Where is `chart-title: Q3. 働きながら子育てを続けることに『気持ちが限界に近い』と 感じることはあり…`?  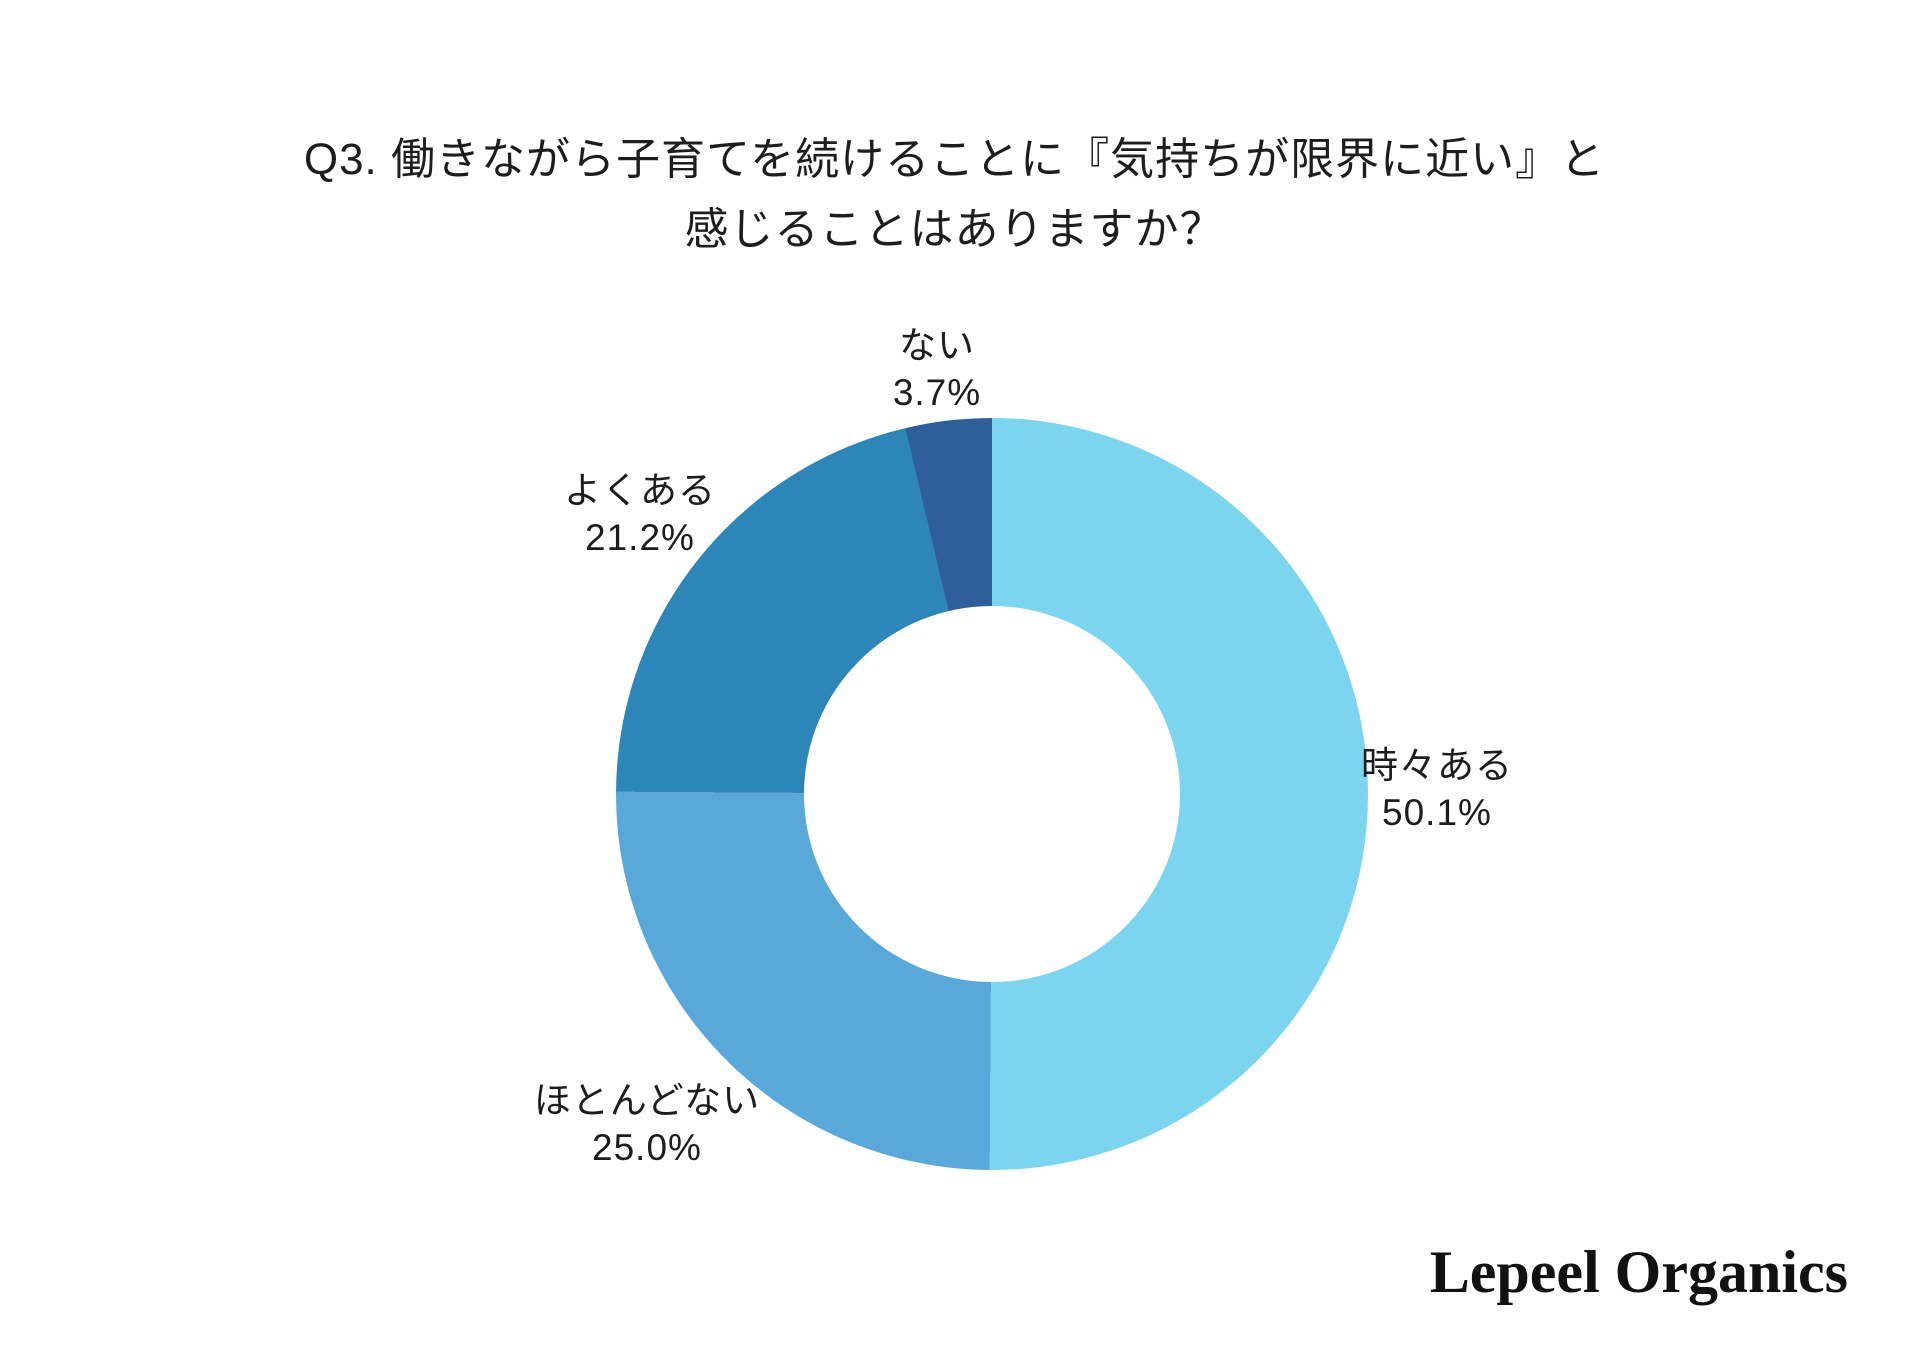 chart-title: Q3. 働きながら子育てを続けることに『気持ちが限界に近い』と 感じることはあり… is located at coordinates (954, 195).